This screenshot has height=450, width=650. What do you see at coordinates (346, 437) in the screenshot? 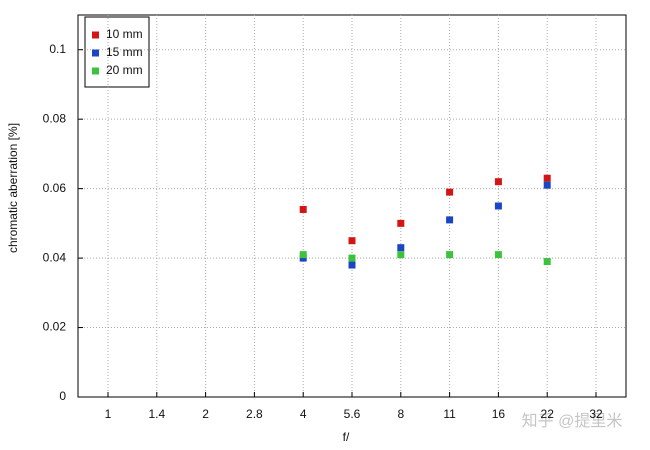
I see `x-axis-label: f/` at bounding box center [346, 437].